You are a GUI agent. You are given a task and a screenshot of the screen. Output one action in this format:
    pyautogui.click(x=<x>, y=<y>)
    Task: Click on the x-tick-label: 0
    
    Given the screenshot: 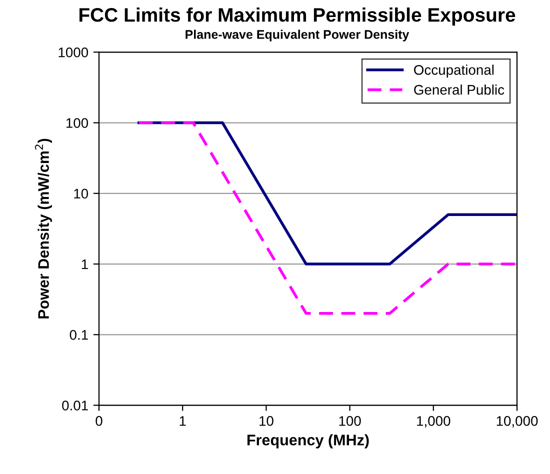 What is the action you would take?
    pyautogui.click(x=99, y=421)
    